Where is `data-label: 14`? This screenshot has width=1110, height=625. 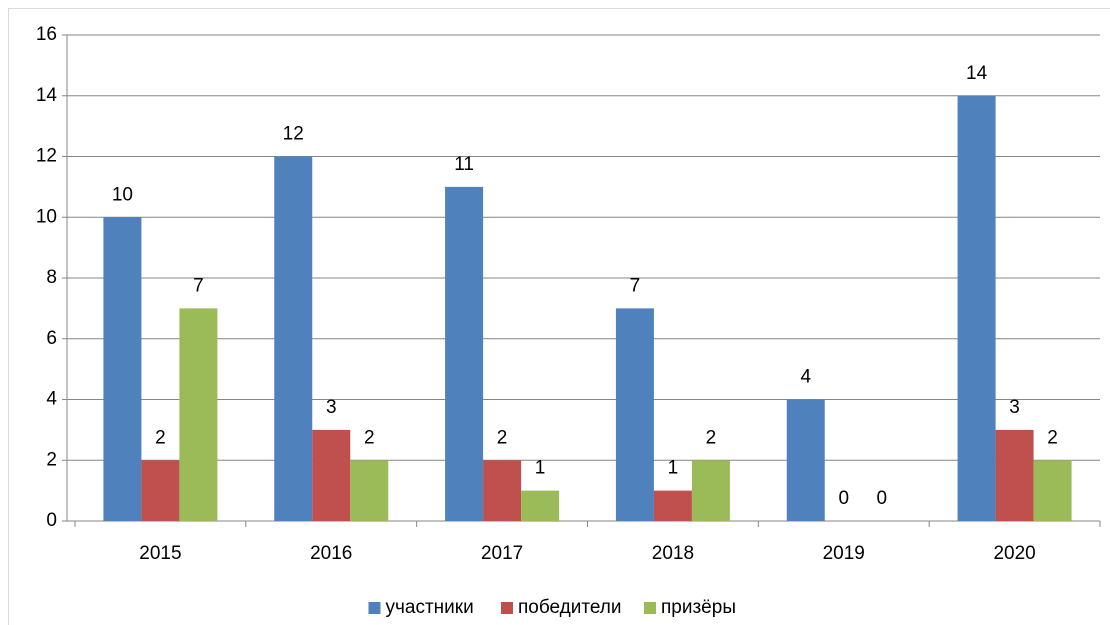 data-label: 14 is located at coordinates (977, 73).